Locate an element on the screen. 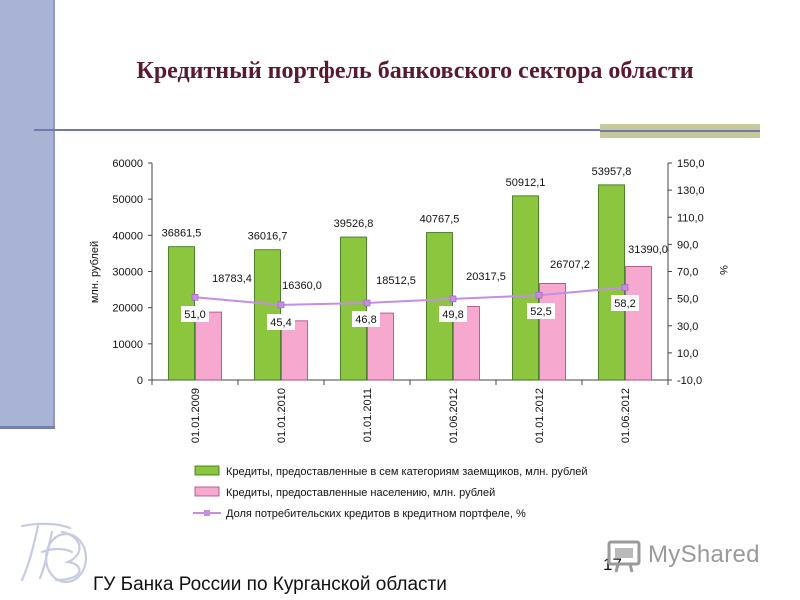 The height and width of the screenshot is (600, 800). data-label-consumer-share: 51,0 is located at coordinates (194, 315).